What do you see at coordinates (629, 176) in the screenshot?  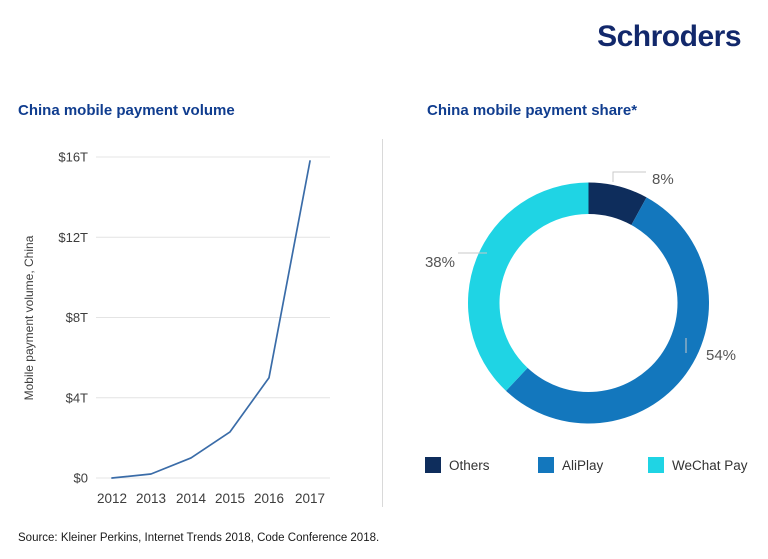 I see `callout-leader-others` at bounding box center [629, 176].